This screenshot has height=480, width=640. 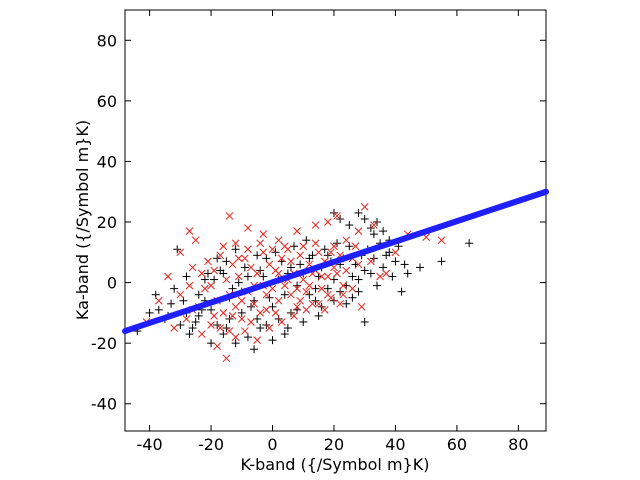 What do you see at coordinates (104, 404) in the screenshot?
I see `y-tick-label: -40` at bounding box center [104, 404].